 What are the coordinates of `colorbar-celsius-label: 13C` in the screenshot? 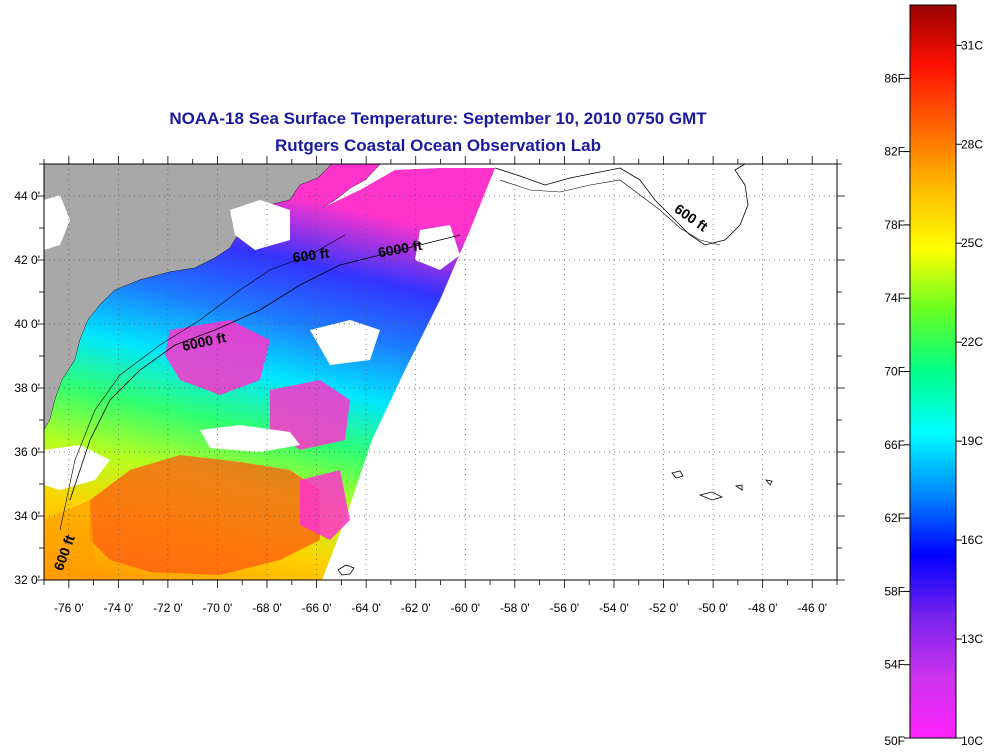 It's located at (972, 639).